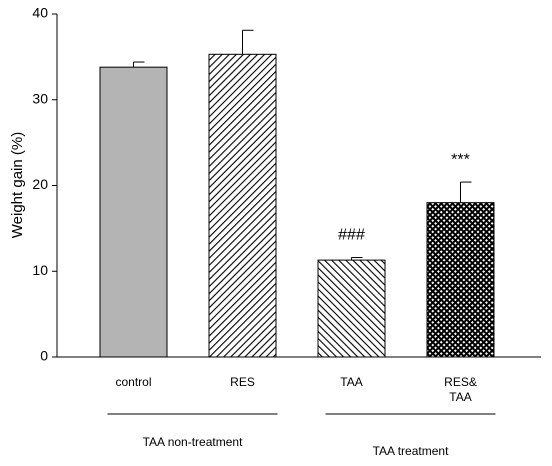 The image size is (552, 466). I want to click on x-tick-label: RES, so click(242, 382).